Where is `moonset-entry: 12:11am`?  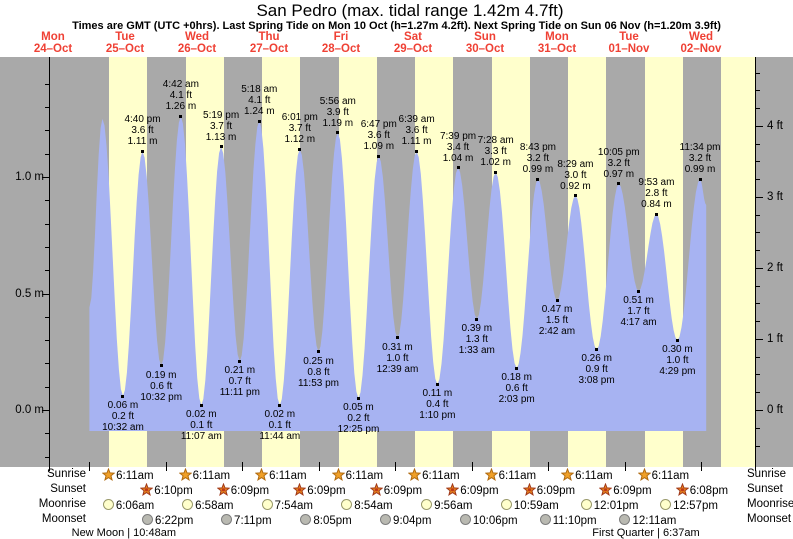
moonset-entry: 12:11am is located at coordinates (647, 520).